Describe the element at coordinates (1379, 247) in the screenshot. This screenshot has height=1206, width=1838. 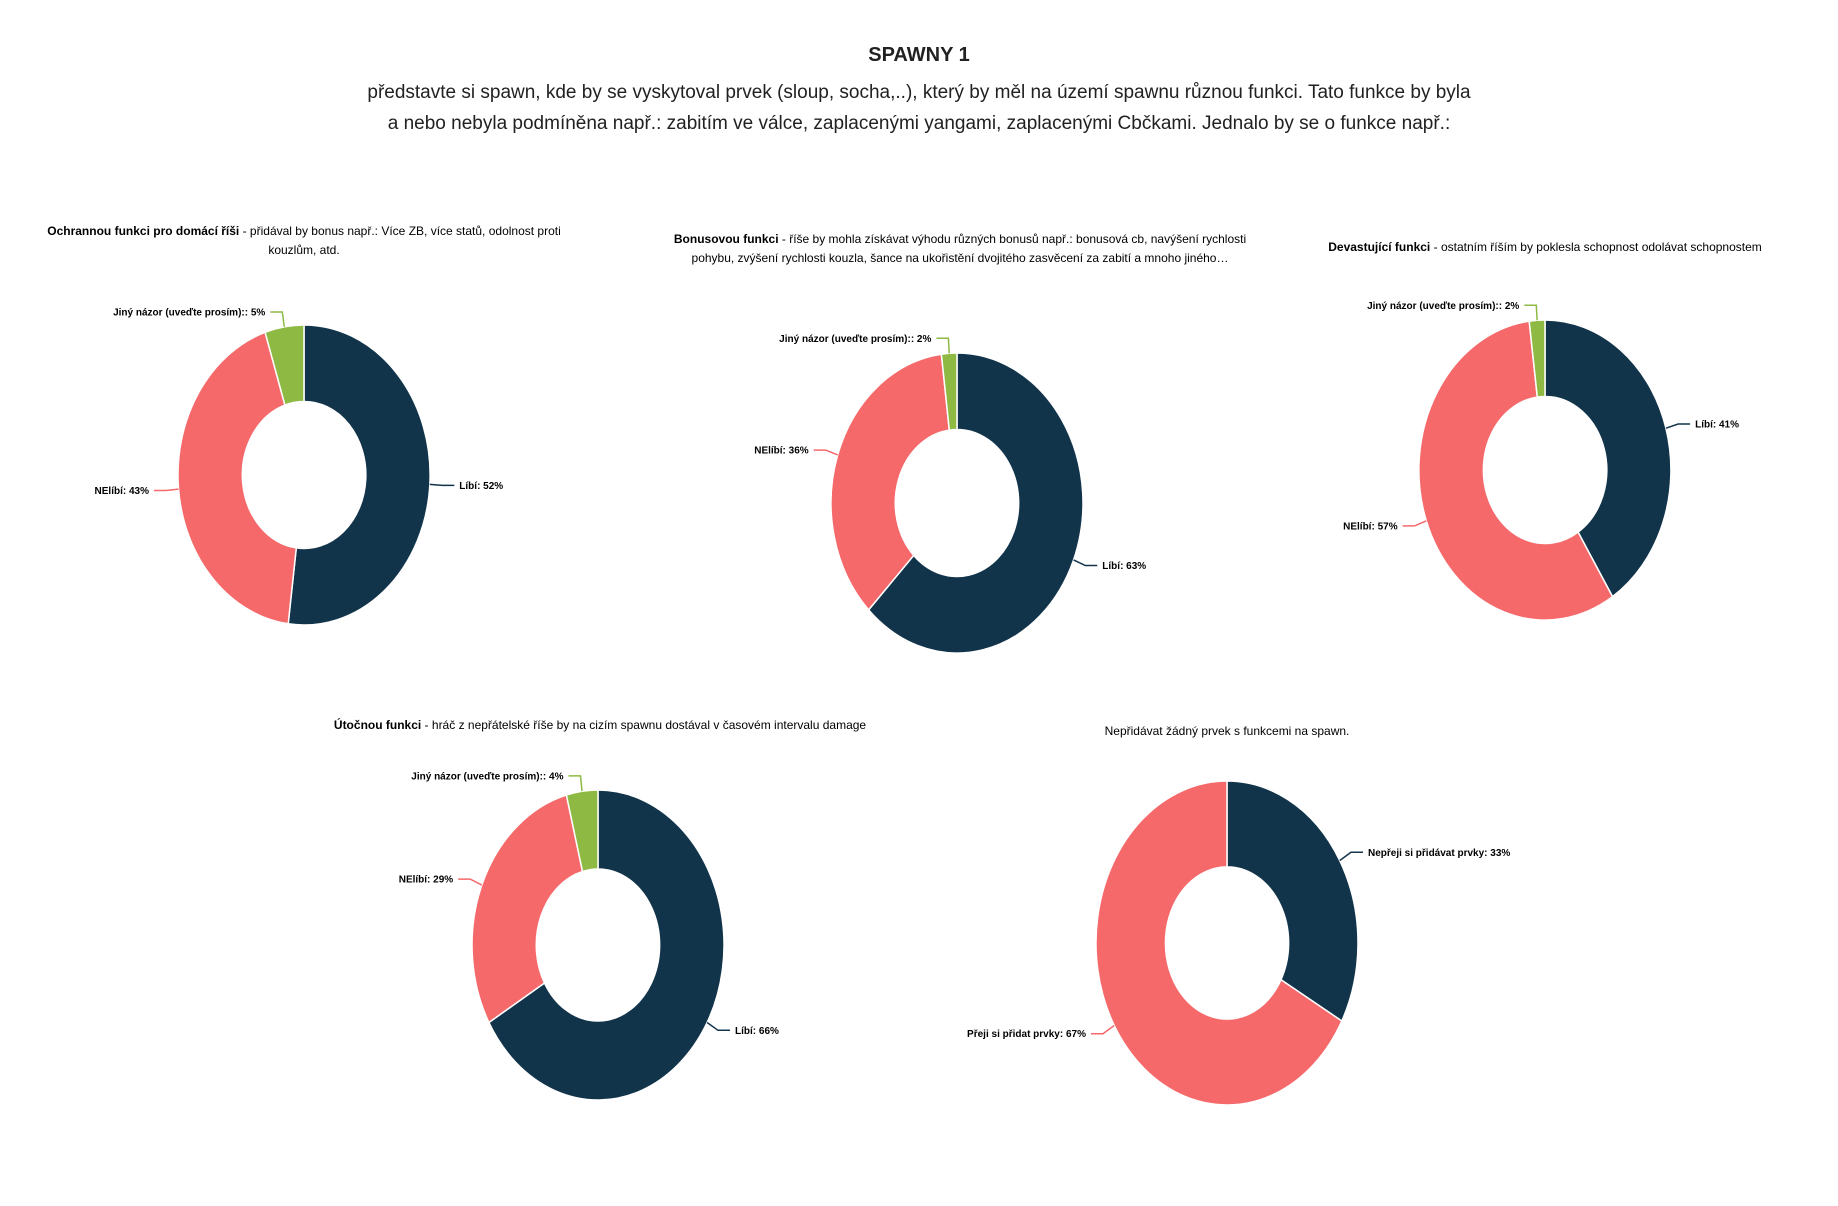
I see `chart-title-bold: Devastující funkci` at that location.